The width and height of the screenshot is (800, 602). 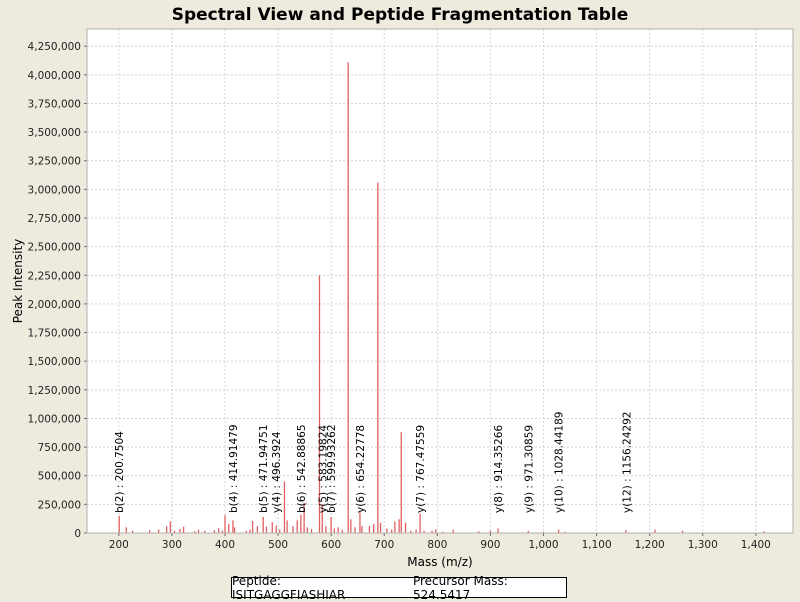 I want to click on fragment-annotation: b(4) : 414.91479, so click(x=234, y=468).